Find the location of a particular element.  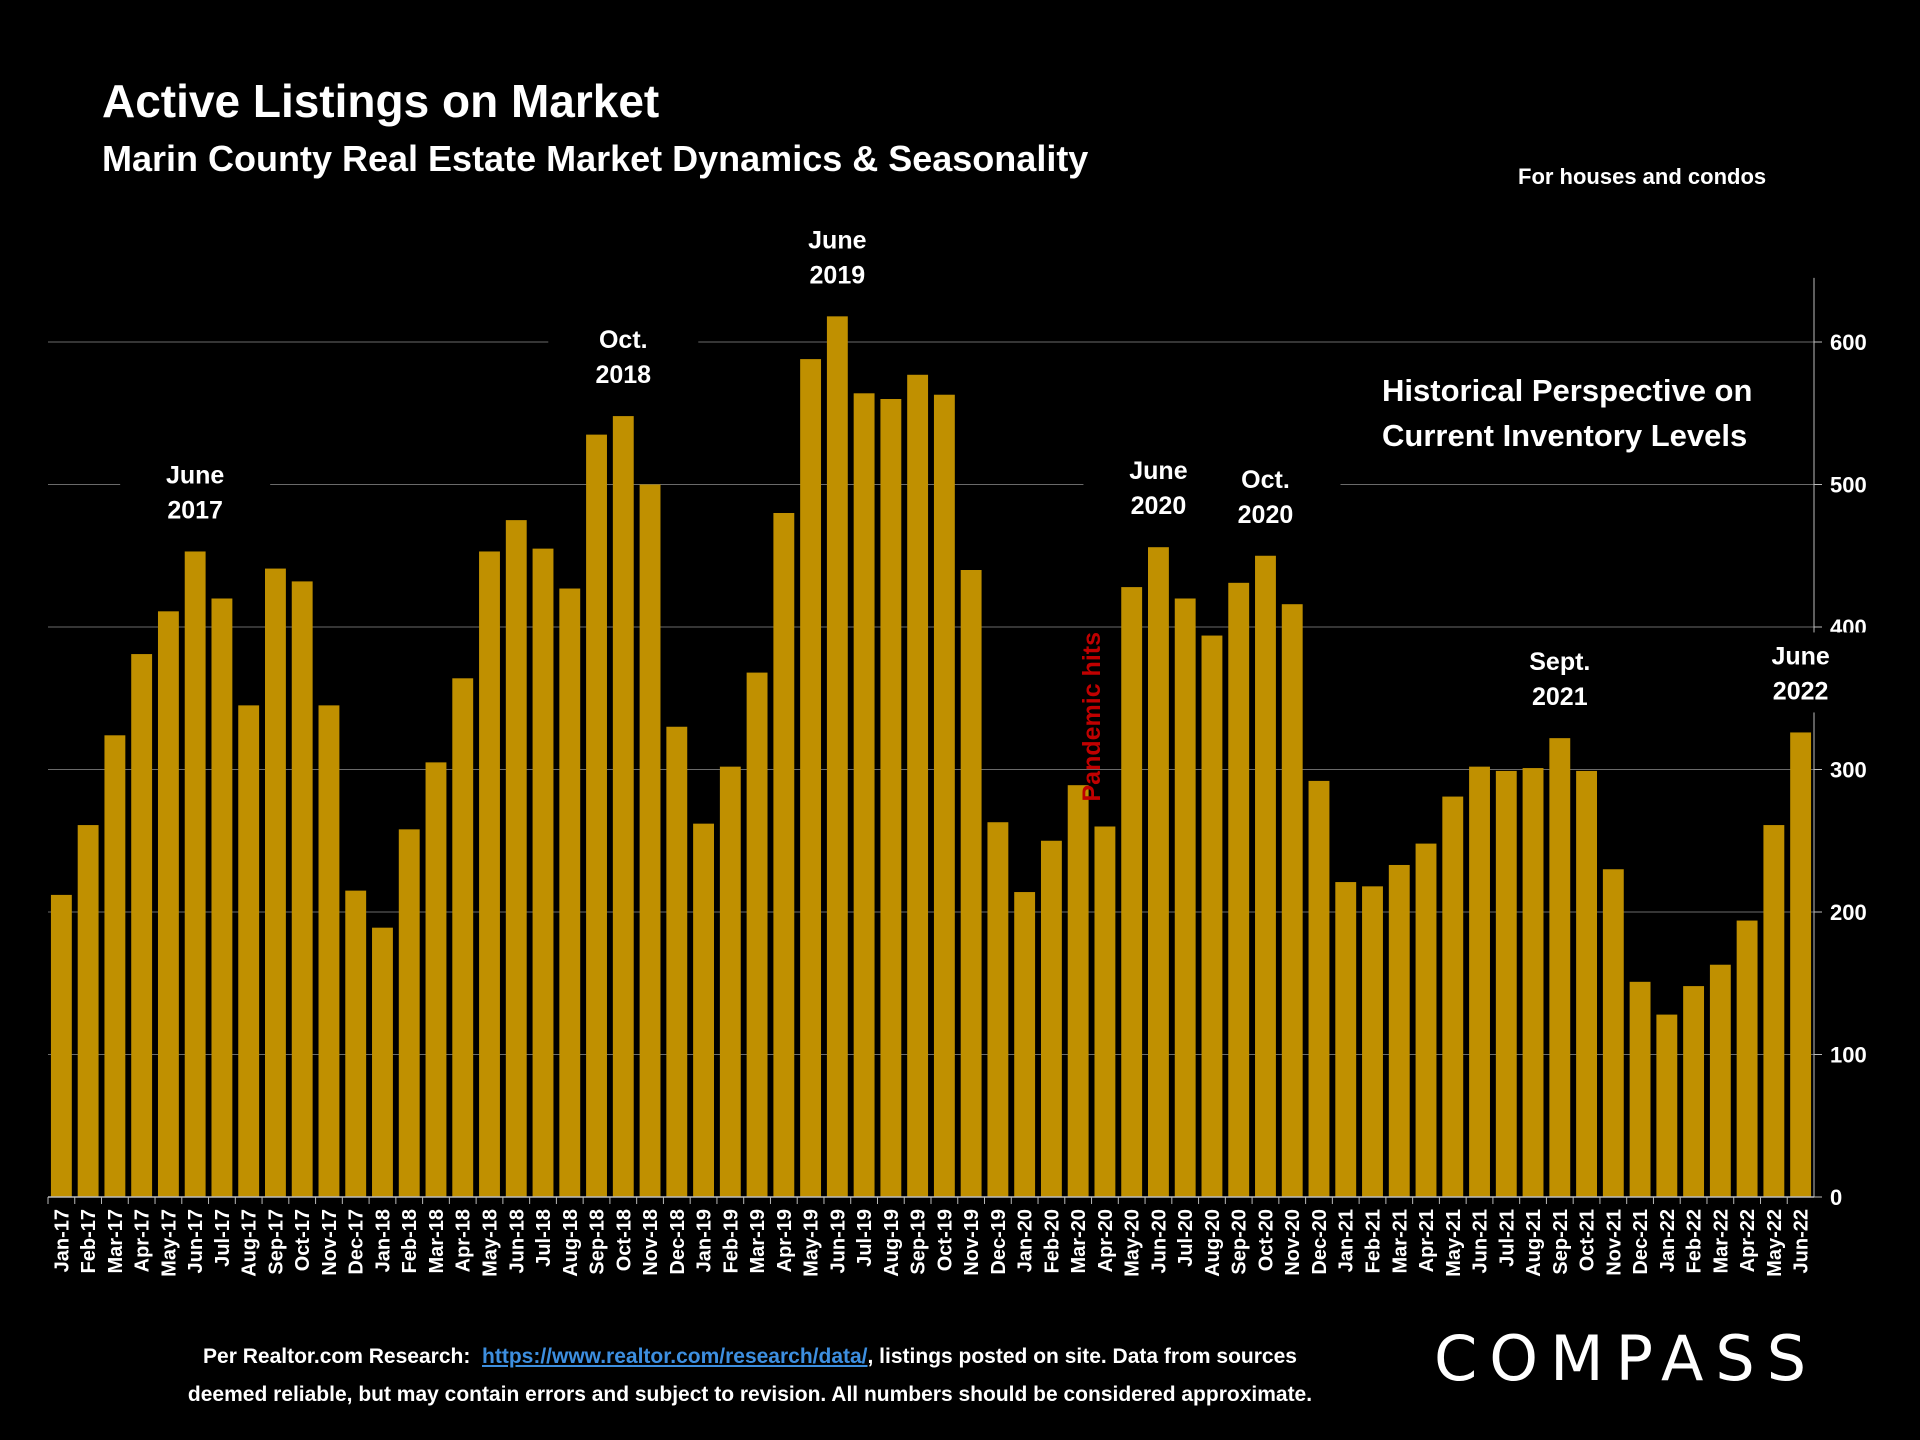

x-tick-label: Oct-19 is located at coordinates (945, 1240).